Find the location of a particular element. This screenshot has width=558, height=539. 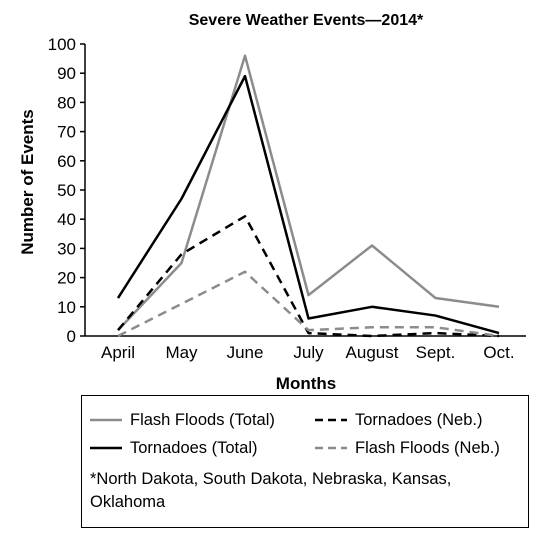

series-line-flash-floods-neb is located at coordinates (308, 304).